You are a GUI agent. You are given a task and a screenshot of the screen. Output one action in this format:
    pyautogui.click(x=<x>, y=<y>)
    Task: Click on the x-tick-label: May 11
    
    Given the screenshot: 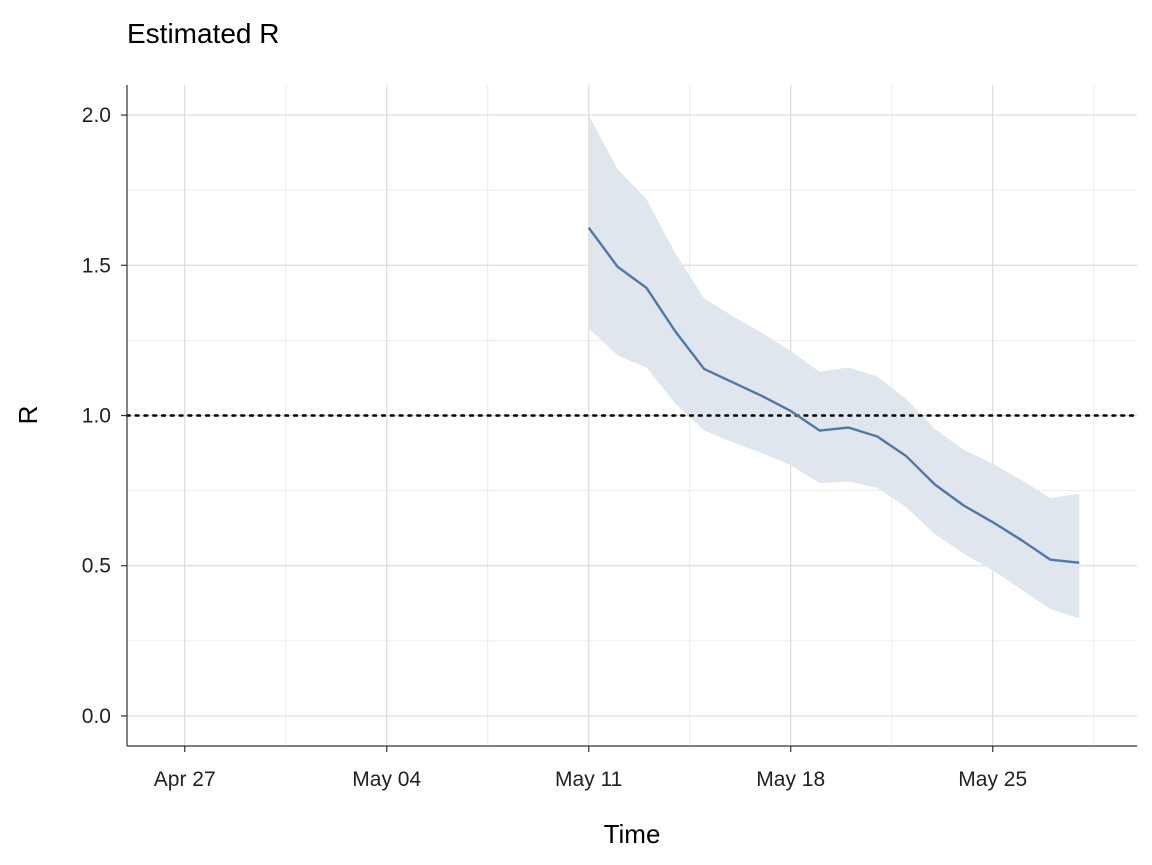 What is the action you would take?
    pyautogui.click(x=588, y=779)
    